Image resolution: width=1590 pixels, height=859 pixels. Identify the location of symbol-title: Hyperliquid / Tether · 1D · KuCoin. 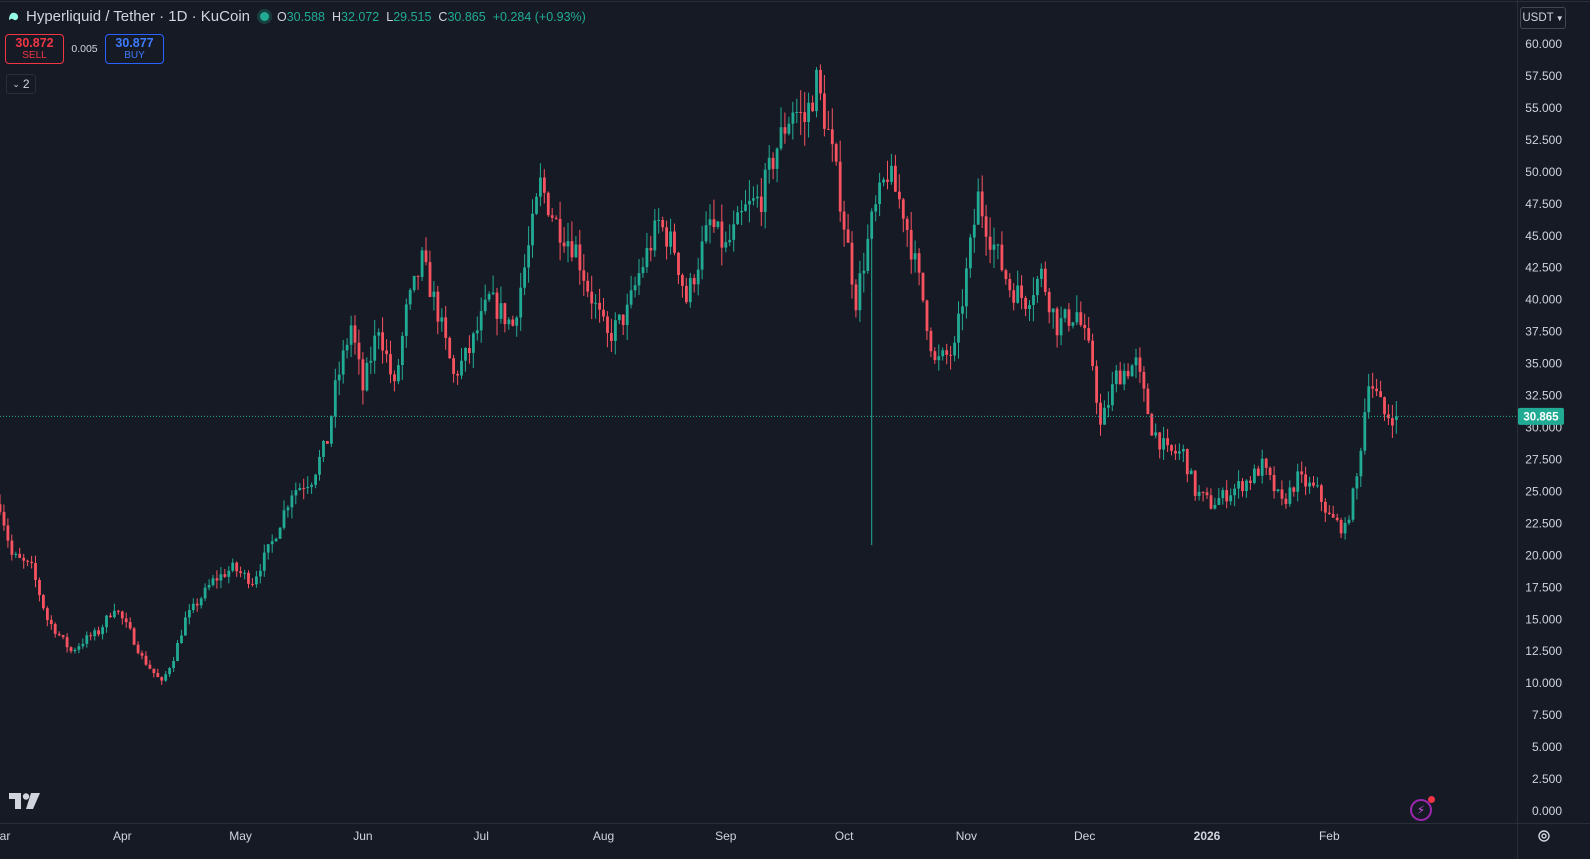
(138, 16).